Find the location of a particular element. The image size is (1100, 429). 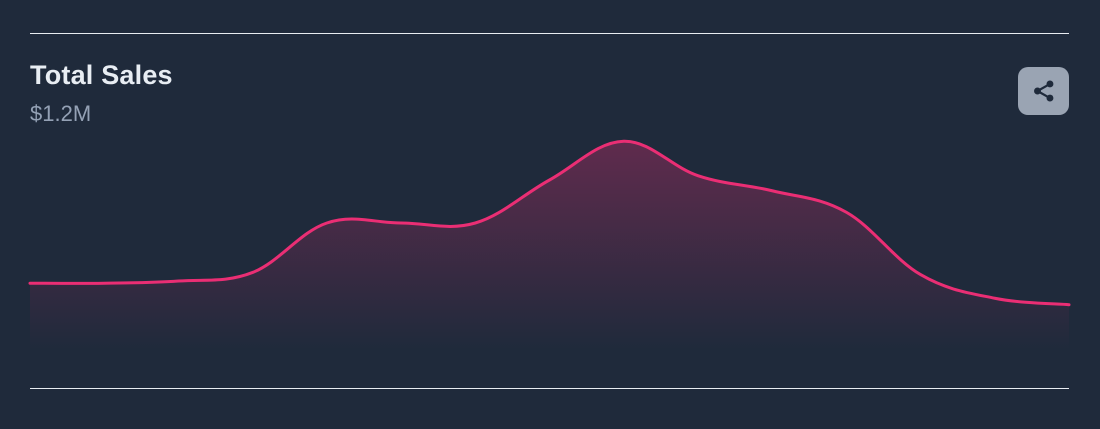

bottom-divider is located at coordinates (549, 388).